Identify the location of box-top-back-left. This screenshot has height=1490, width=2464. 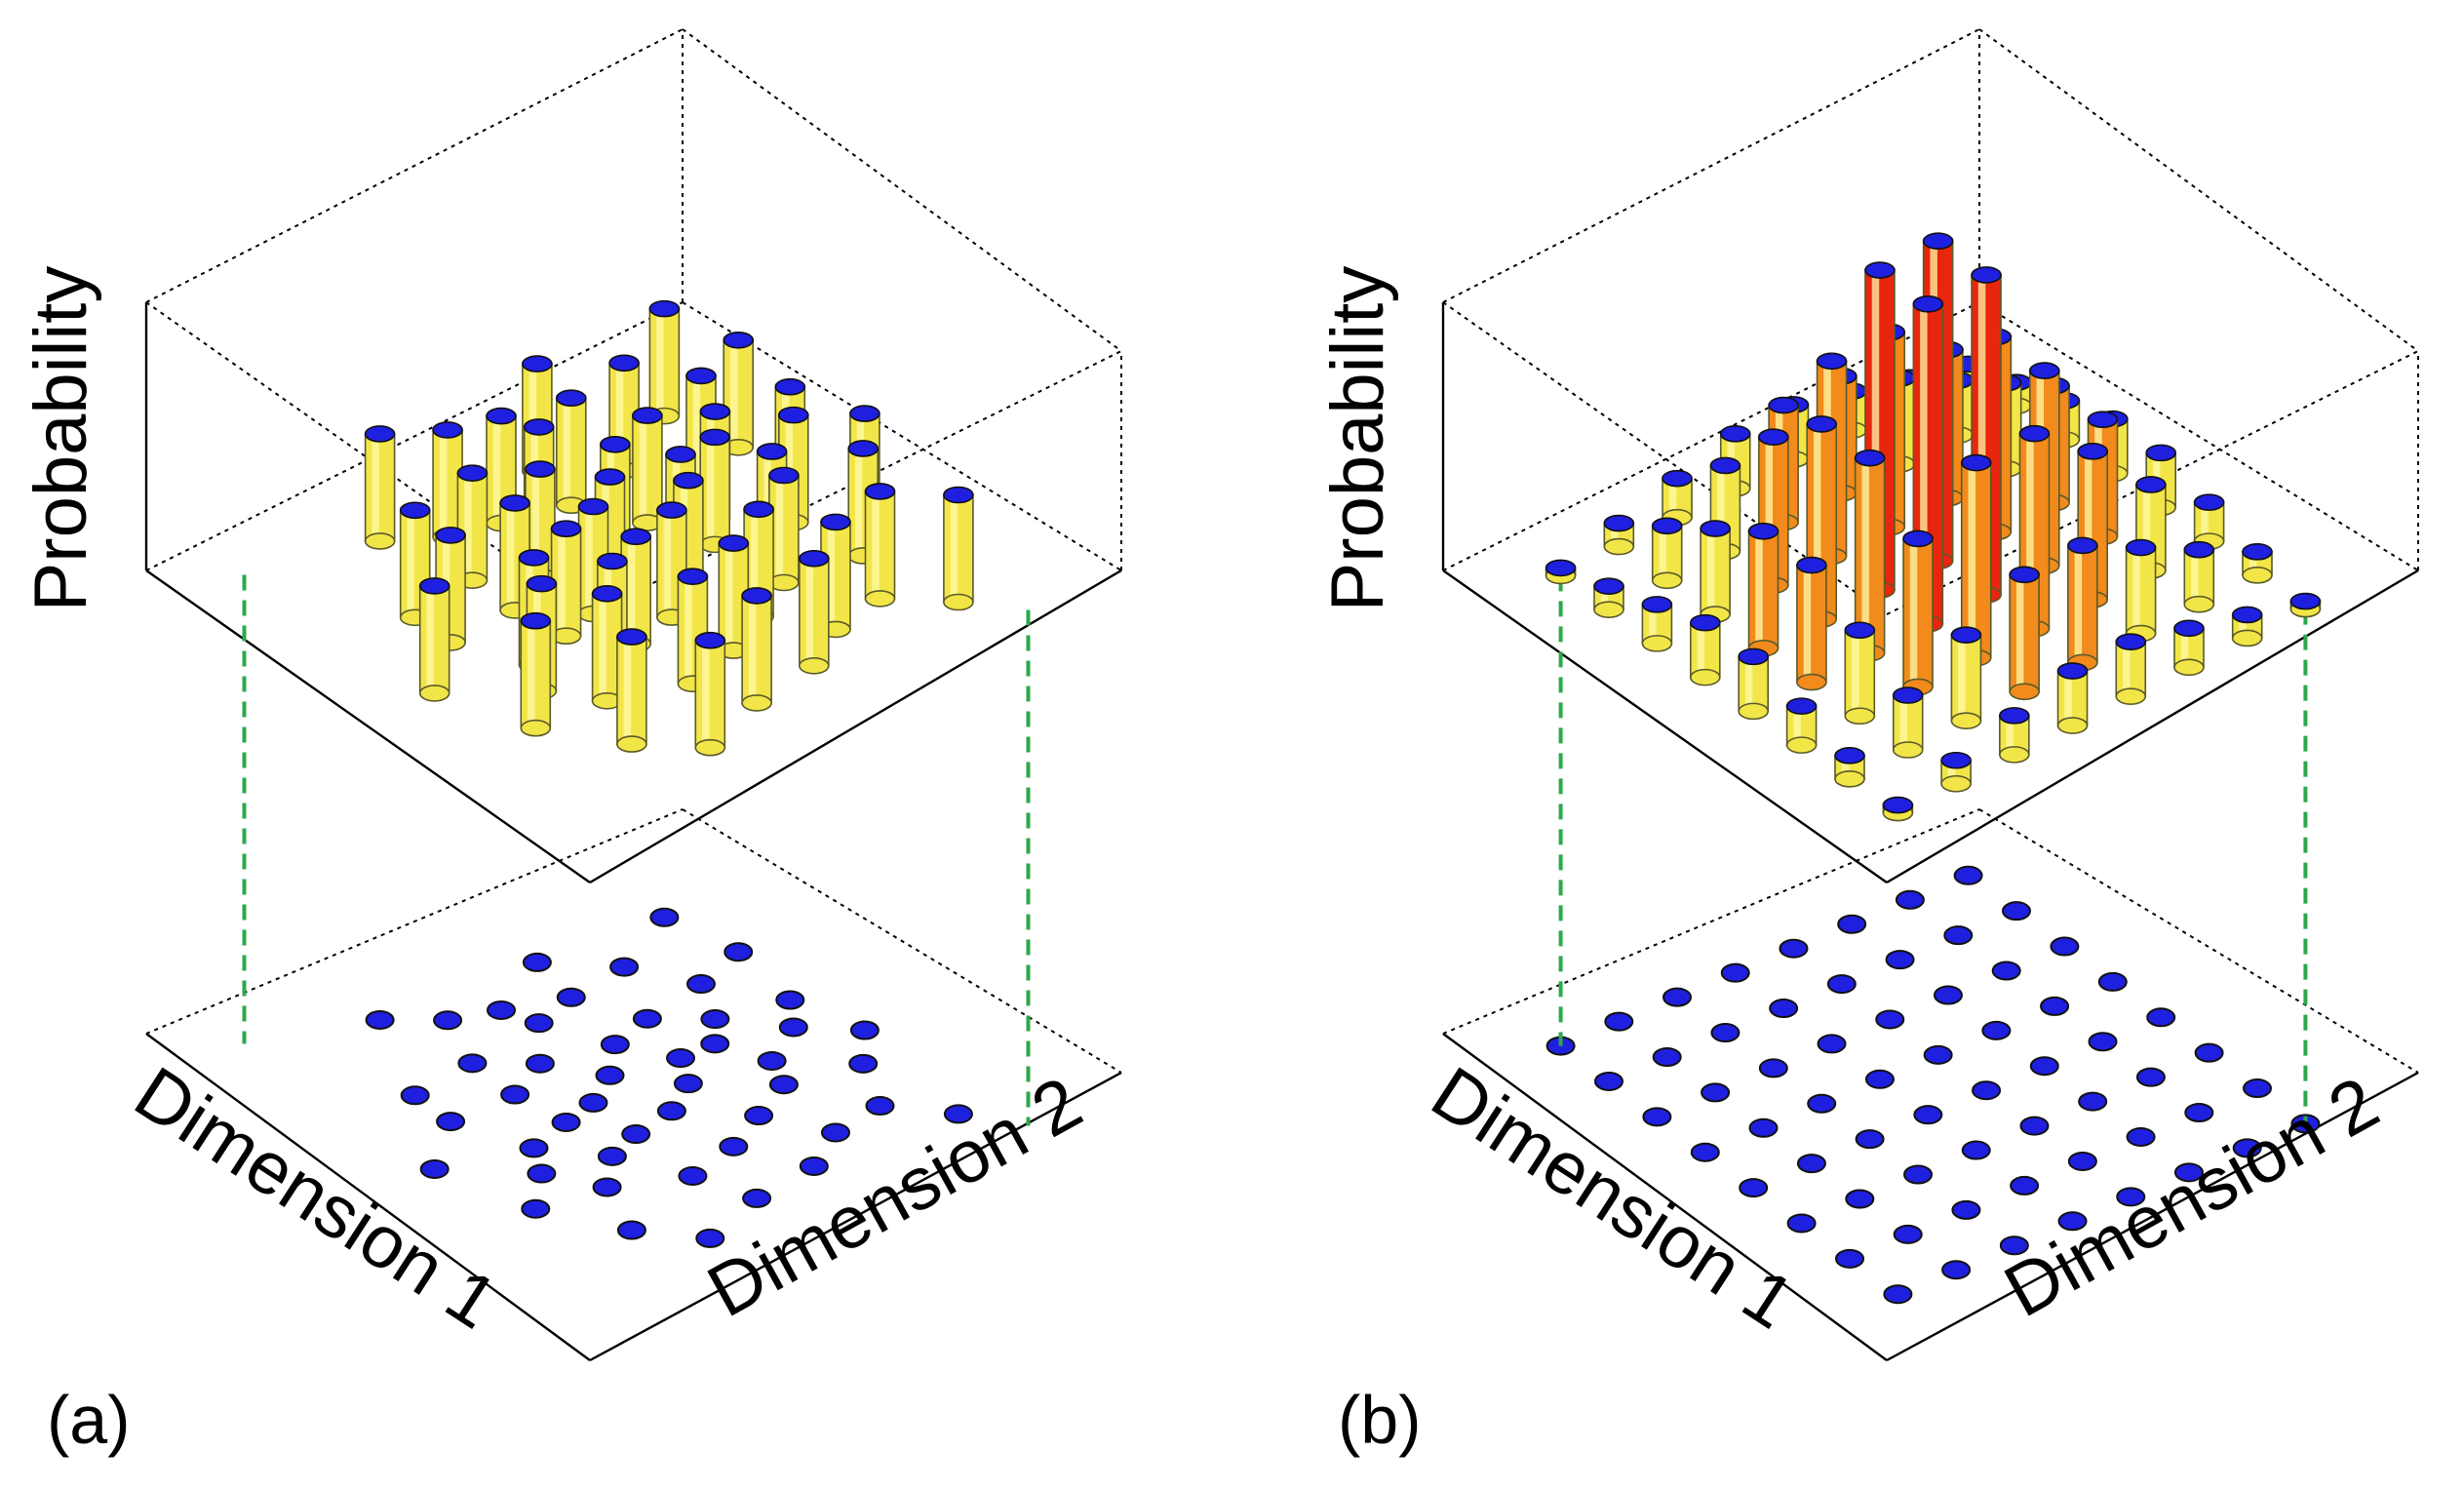
(414, 165).